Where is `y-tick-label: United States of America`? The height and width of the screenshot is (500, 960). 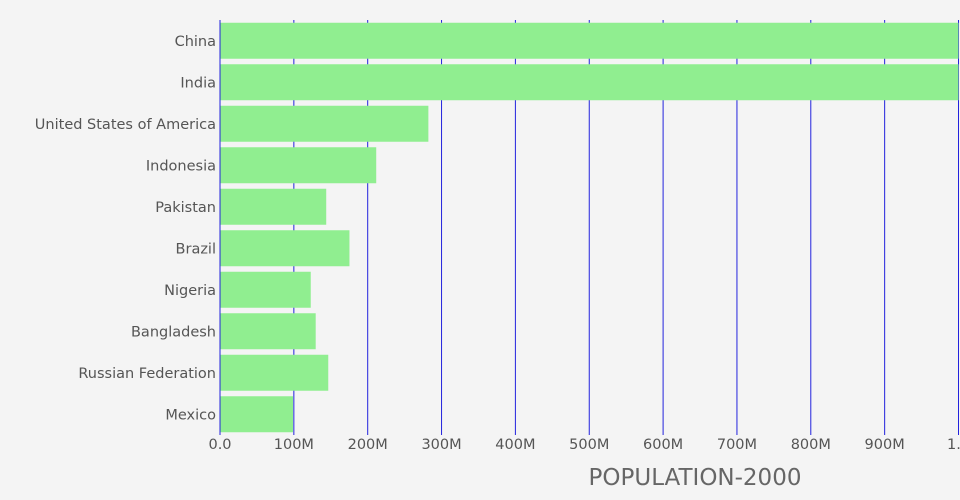 y-tick-label: United States of America is located at coordinates (125, 125).